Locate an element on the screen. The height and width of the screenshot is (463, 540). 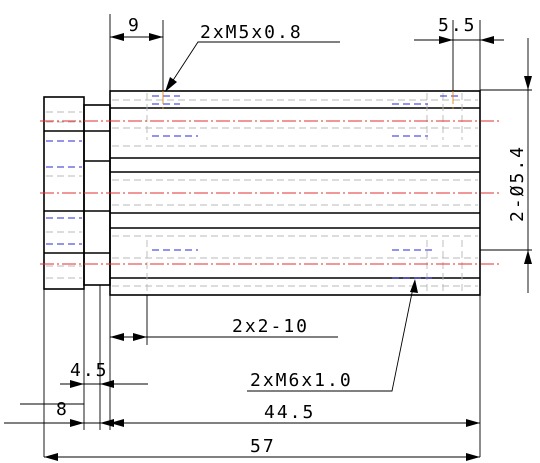
dim-holes: 2-Ø5.4 is located at coordinates (517, 183).